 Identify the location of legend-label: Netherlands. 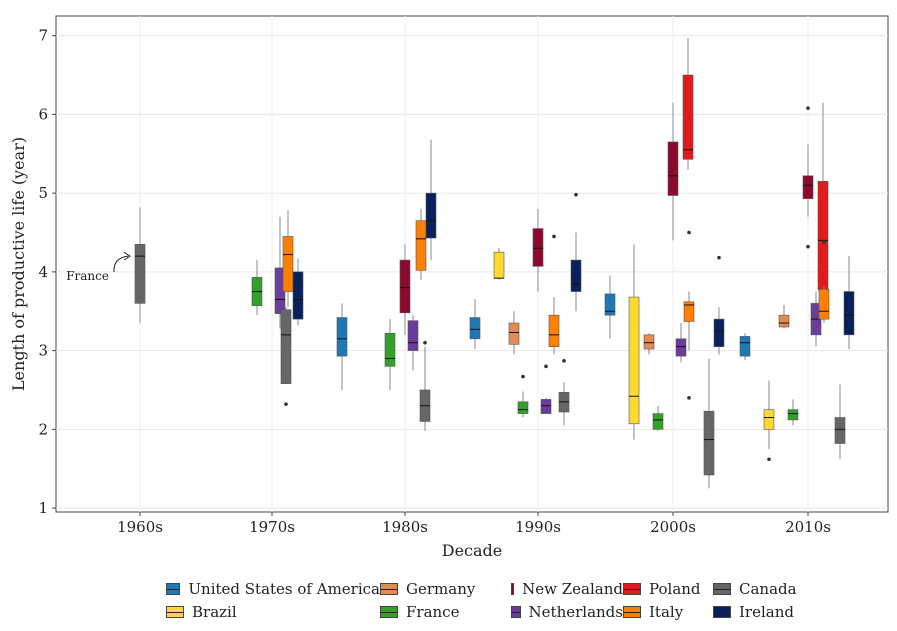
(575, 611).